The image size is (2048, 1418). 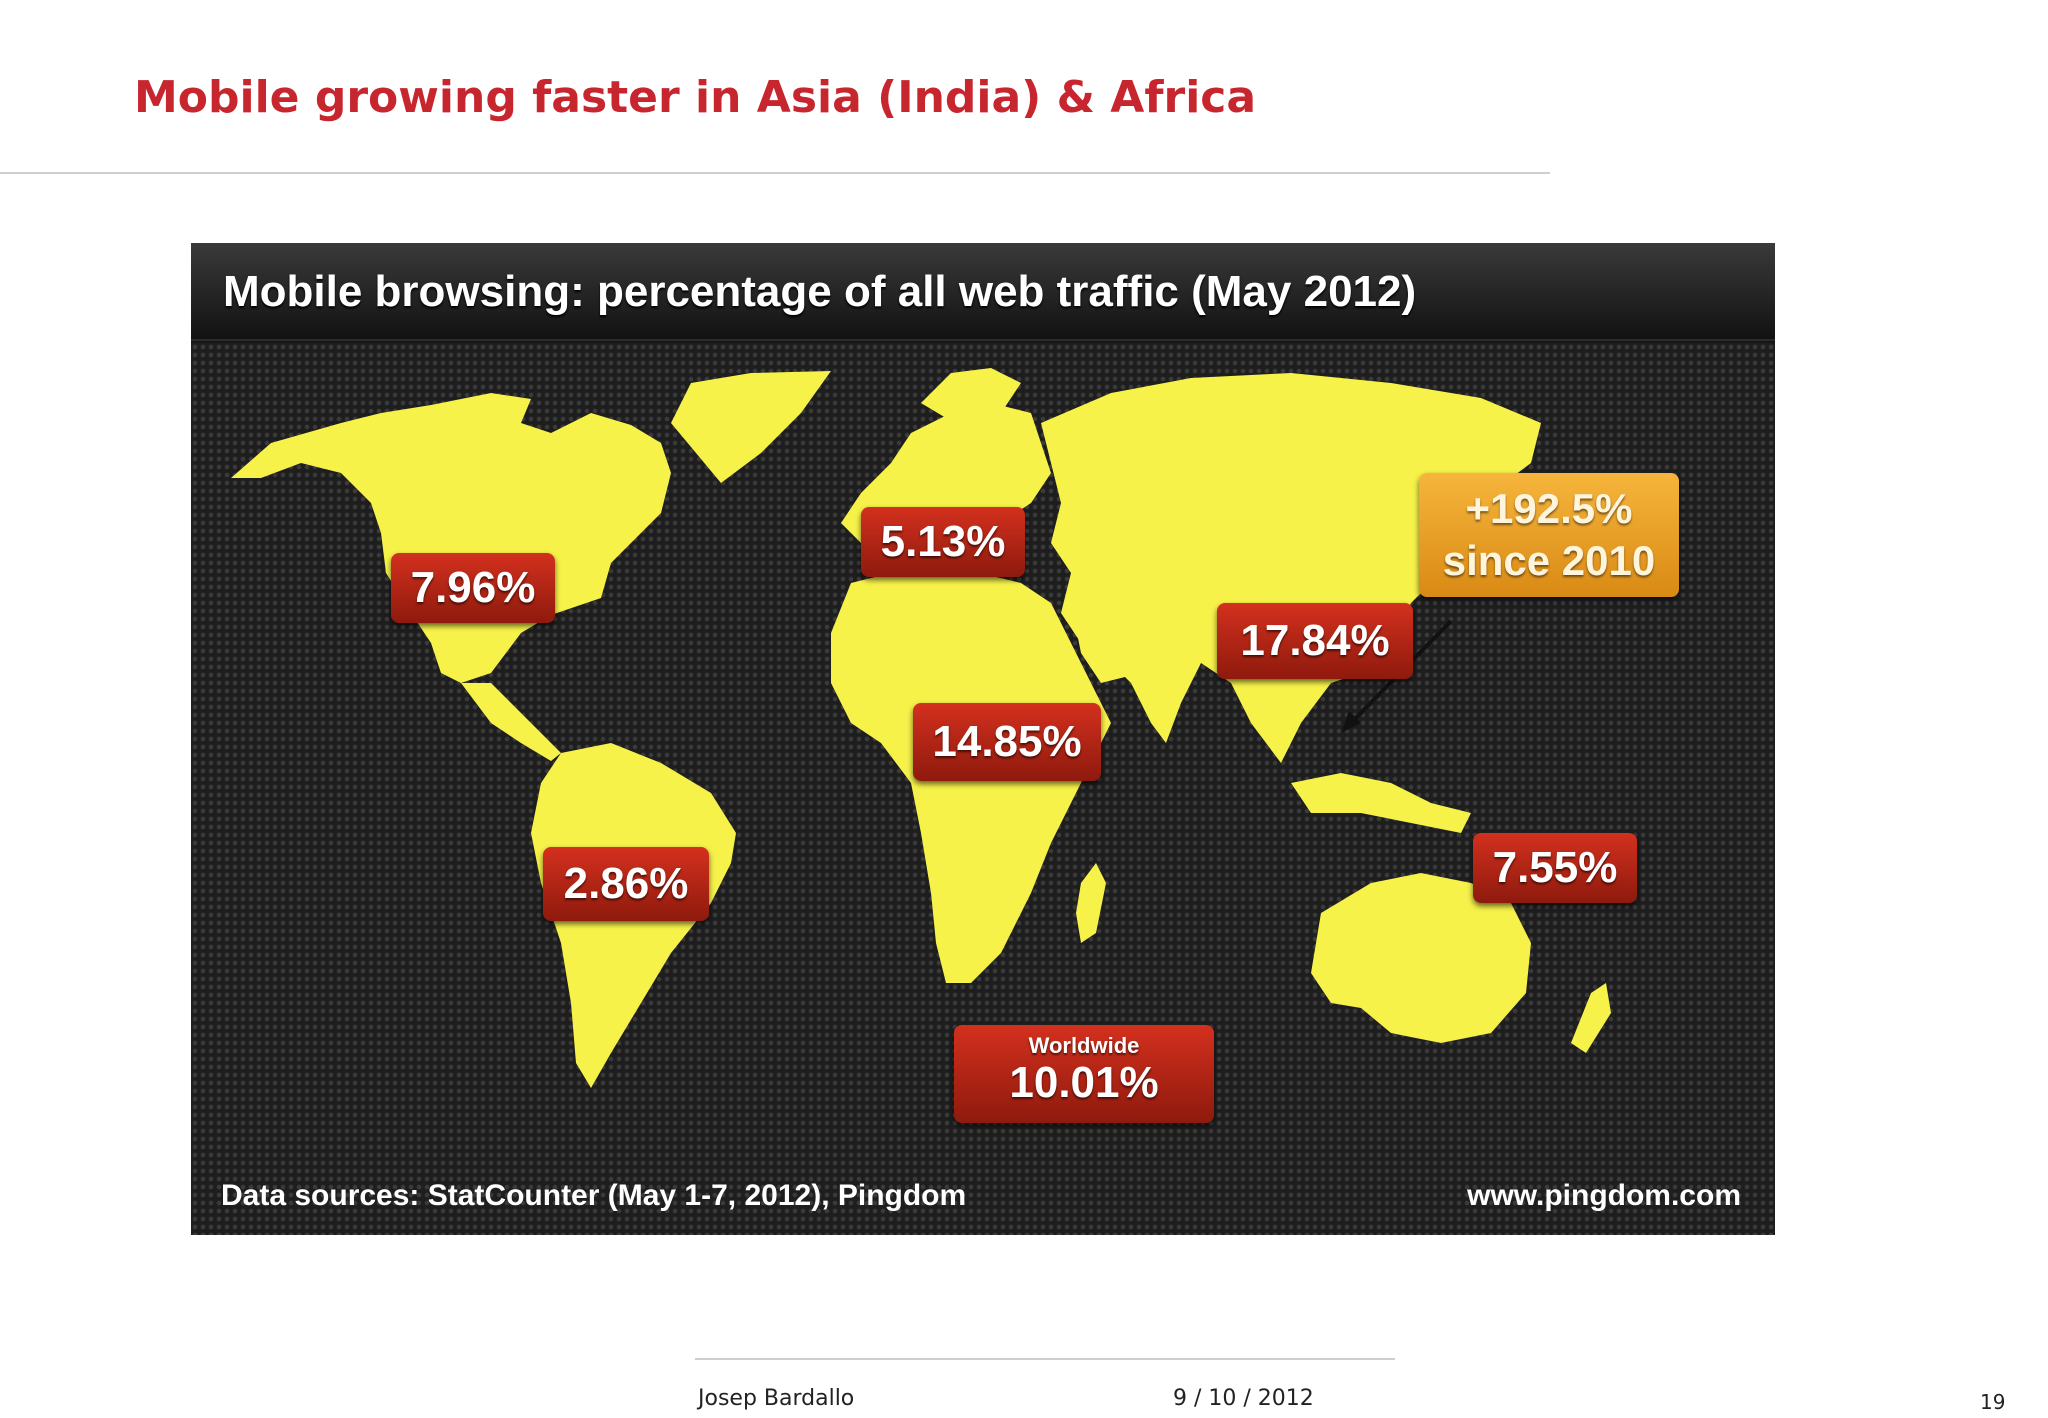 I want to click on north-america-landmass, so click(x=451, y=538).